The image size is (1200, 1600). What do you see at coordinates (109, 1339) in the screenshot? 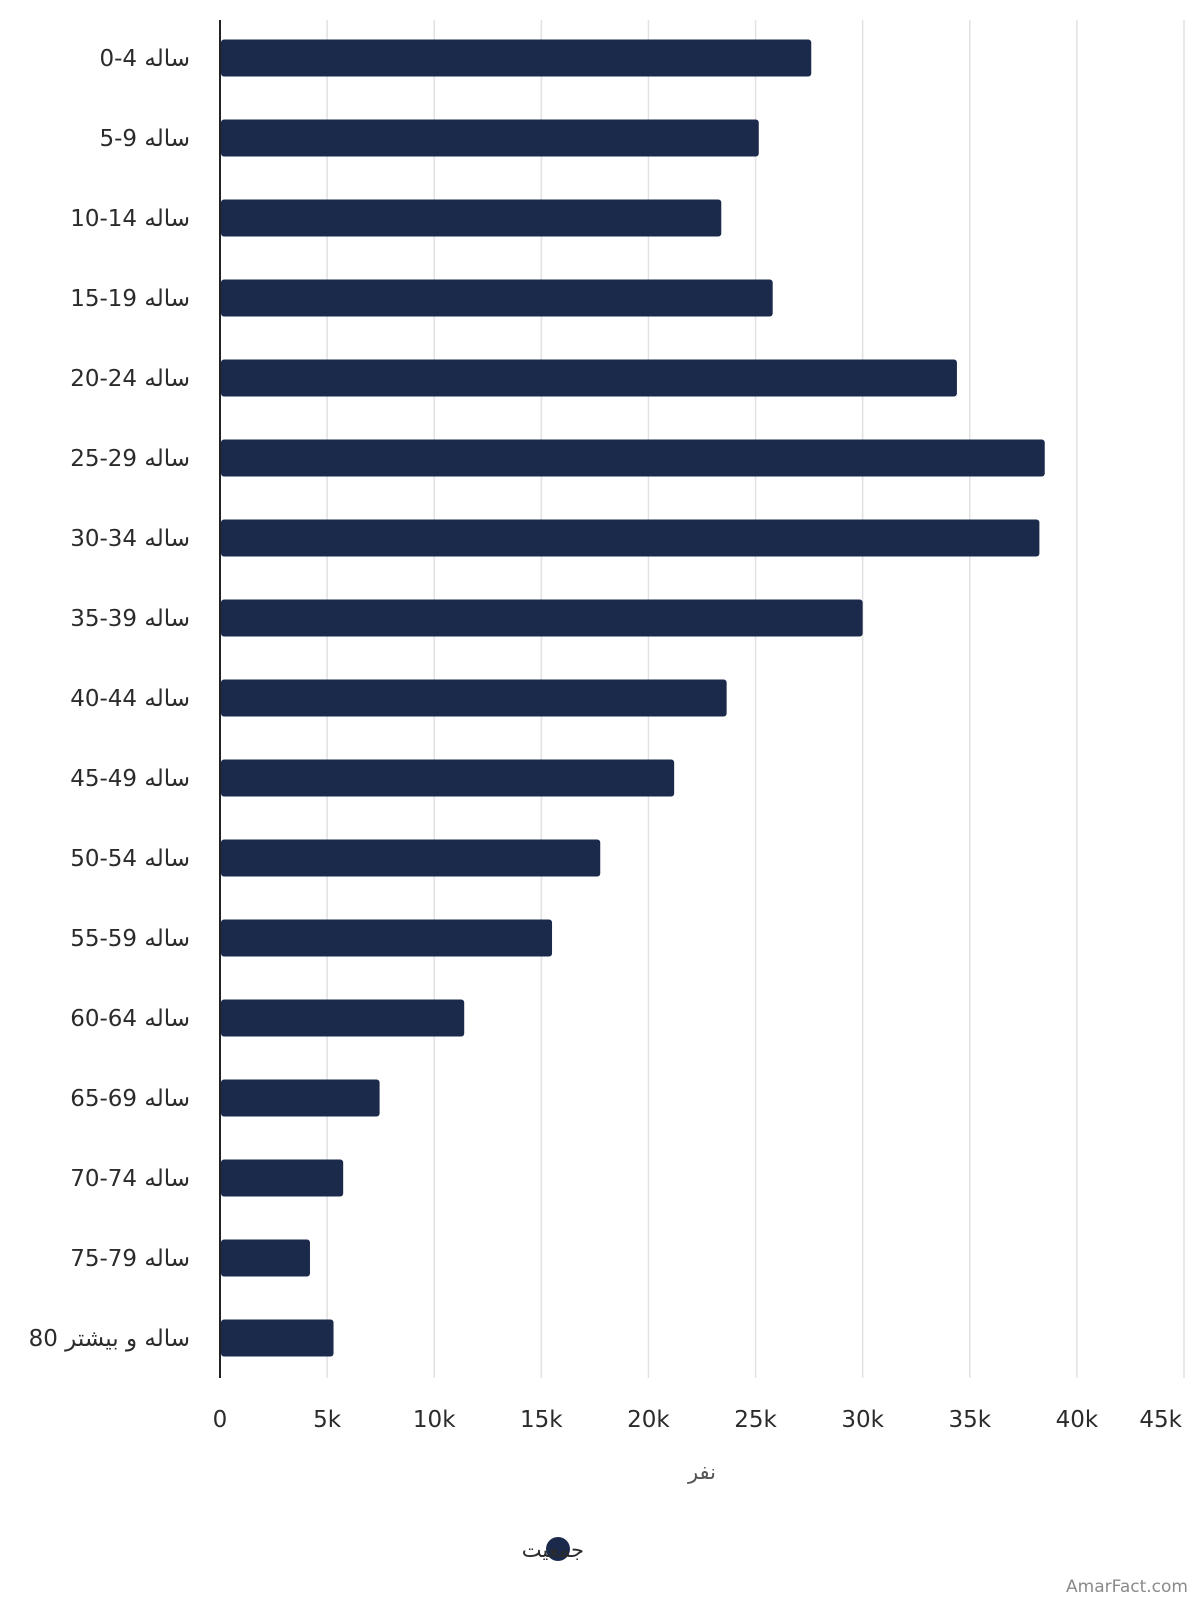
I see `category-label: 80 ساله و بیشتر` at bounding box center [109, 1339].